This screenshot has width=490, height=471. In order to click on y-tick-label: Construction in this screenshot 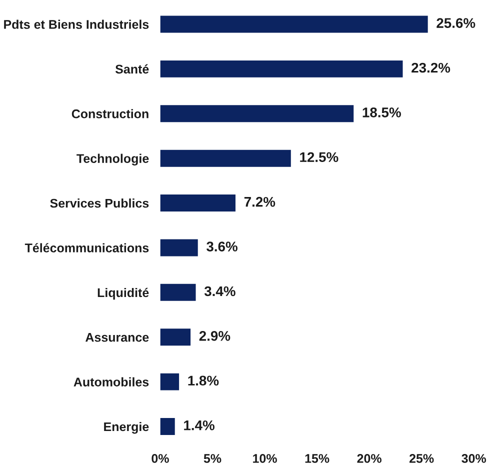, I will do `click(110, 113)`.